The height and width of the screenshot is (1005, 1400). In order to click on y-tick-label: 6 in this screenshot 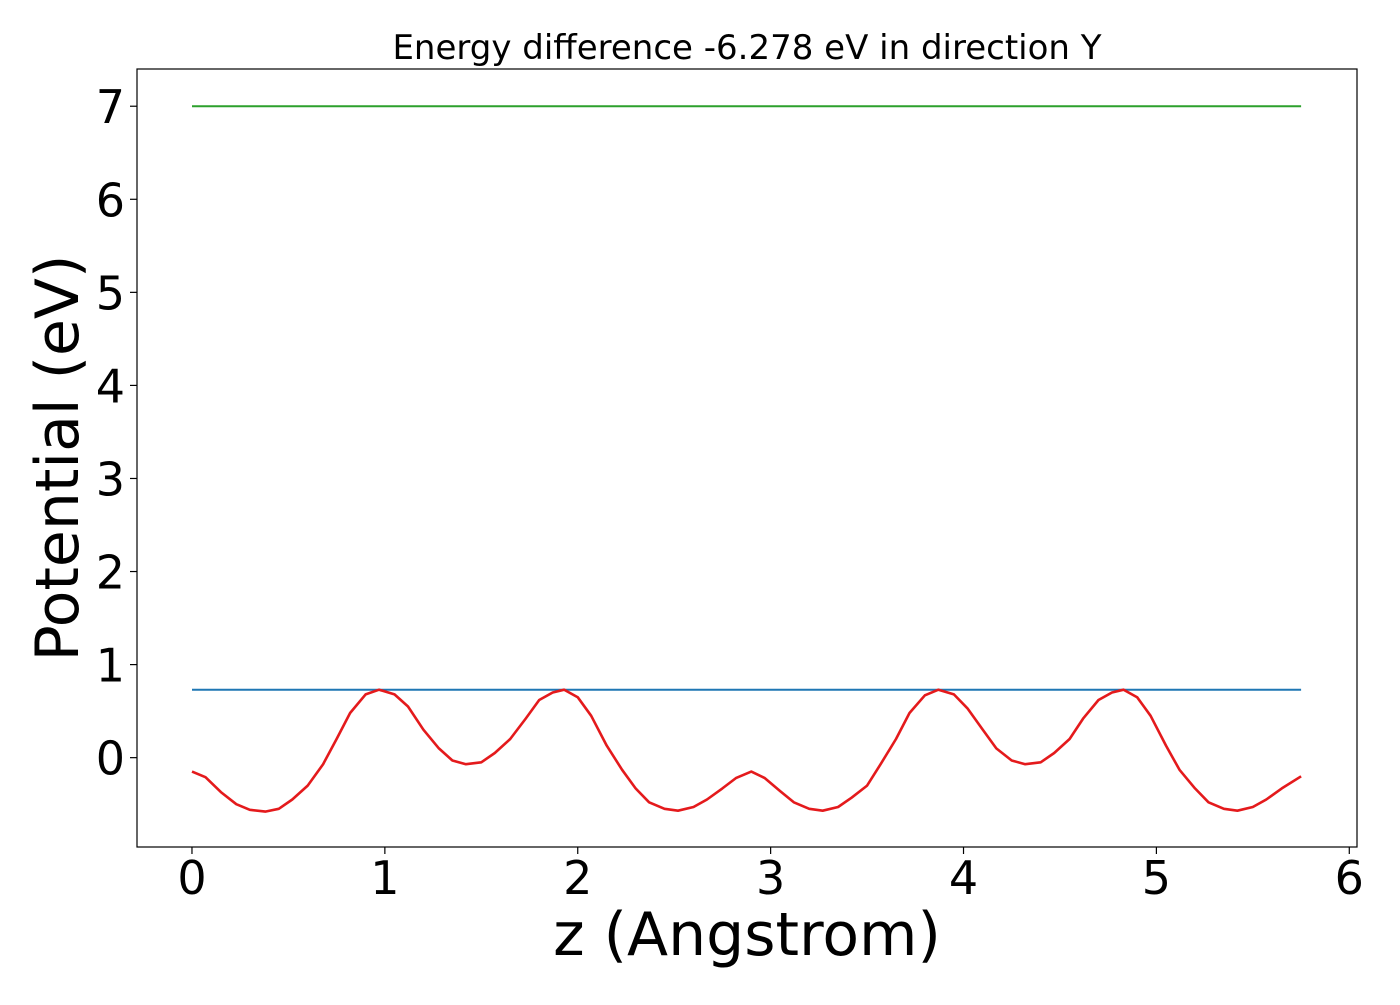, I will do `click(110, 200)`.